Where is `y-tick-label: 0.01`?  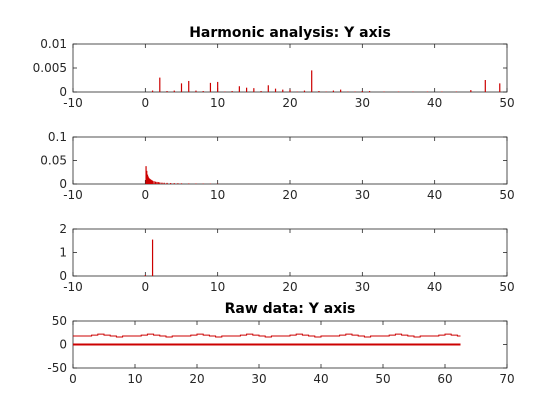 y-tick-label: 0.01 is located at coordinates (53, 44).